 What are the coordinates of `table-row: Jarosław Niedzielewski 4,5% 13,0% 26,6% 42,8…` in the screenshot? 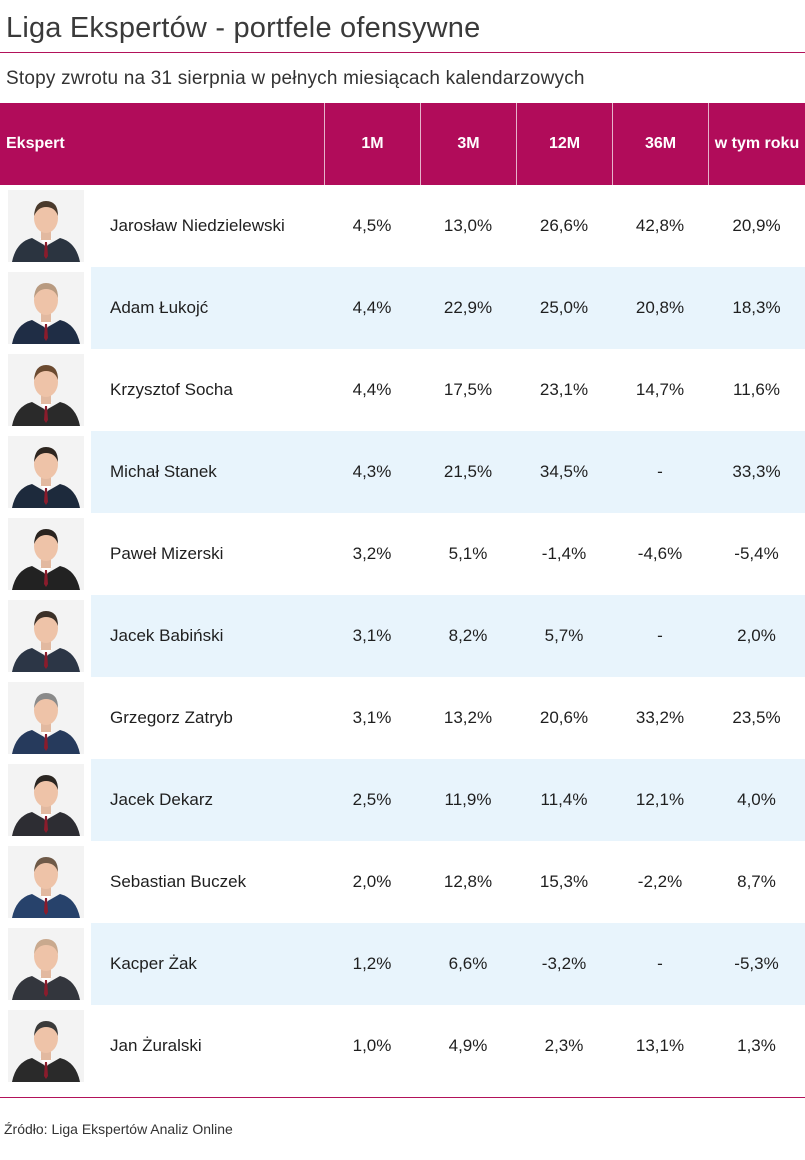 It's located at (402, 226).